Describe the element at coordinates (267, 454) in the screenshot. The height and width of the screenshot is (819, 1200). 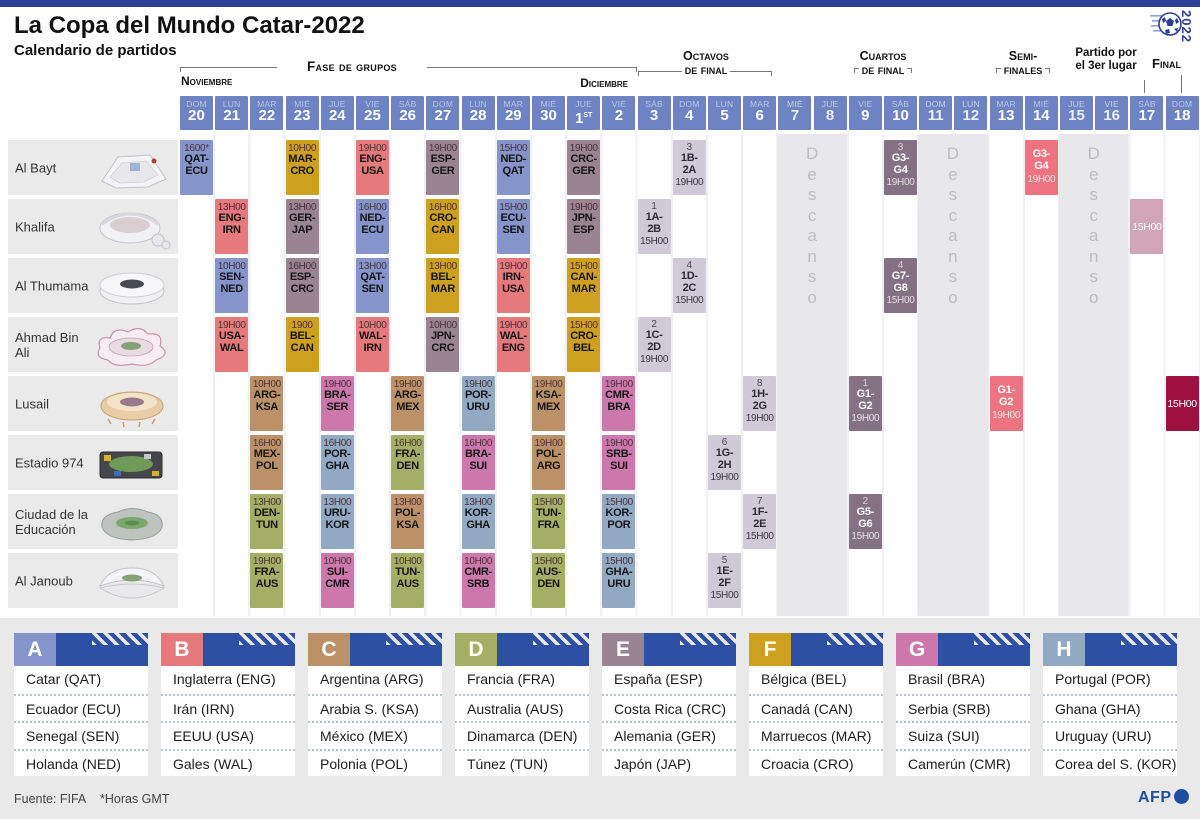
I see `match-team-home: MEX-` at that location.